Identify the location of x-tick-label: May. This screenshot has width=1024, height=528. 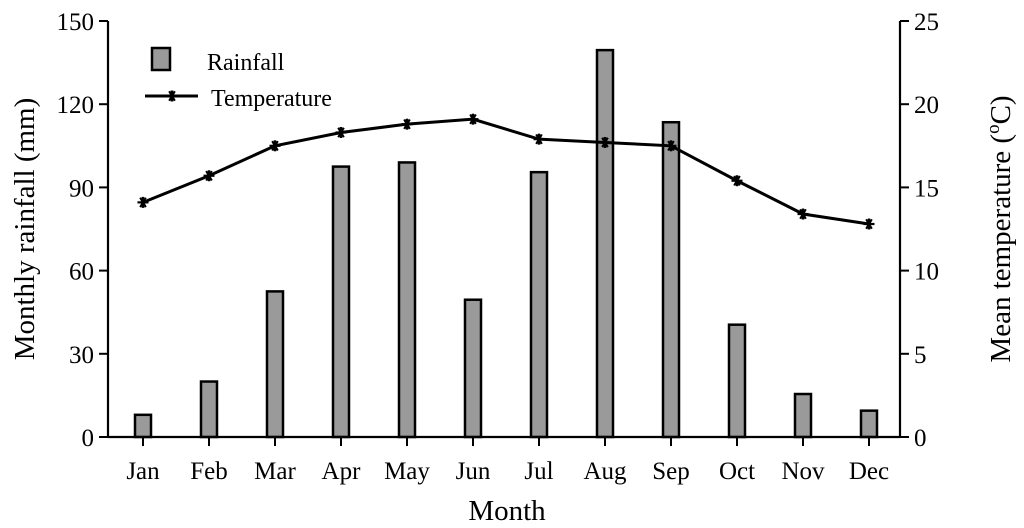
(407, 471).